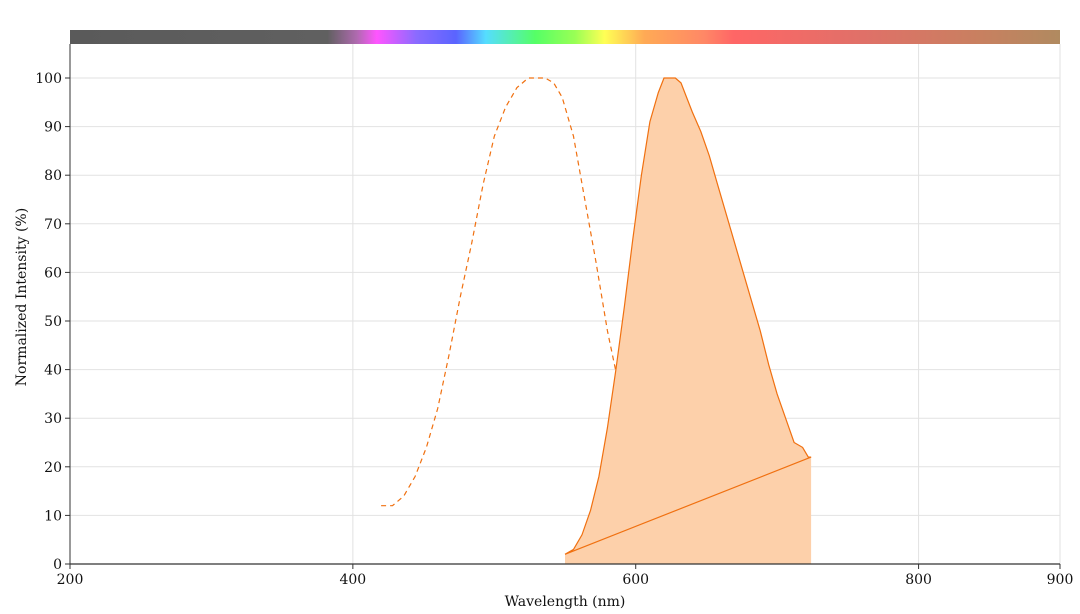  I want to click on x-tick-label: 200, so click(70, 580).